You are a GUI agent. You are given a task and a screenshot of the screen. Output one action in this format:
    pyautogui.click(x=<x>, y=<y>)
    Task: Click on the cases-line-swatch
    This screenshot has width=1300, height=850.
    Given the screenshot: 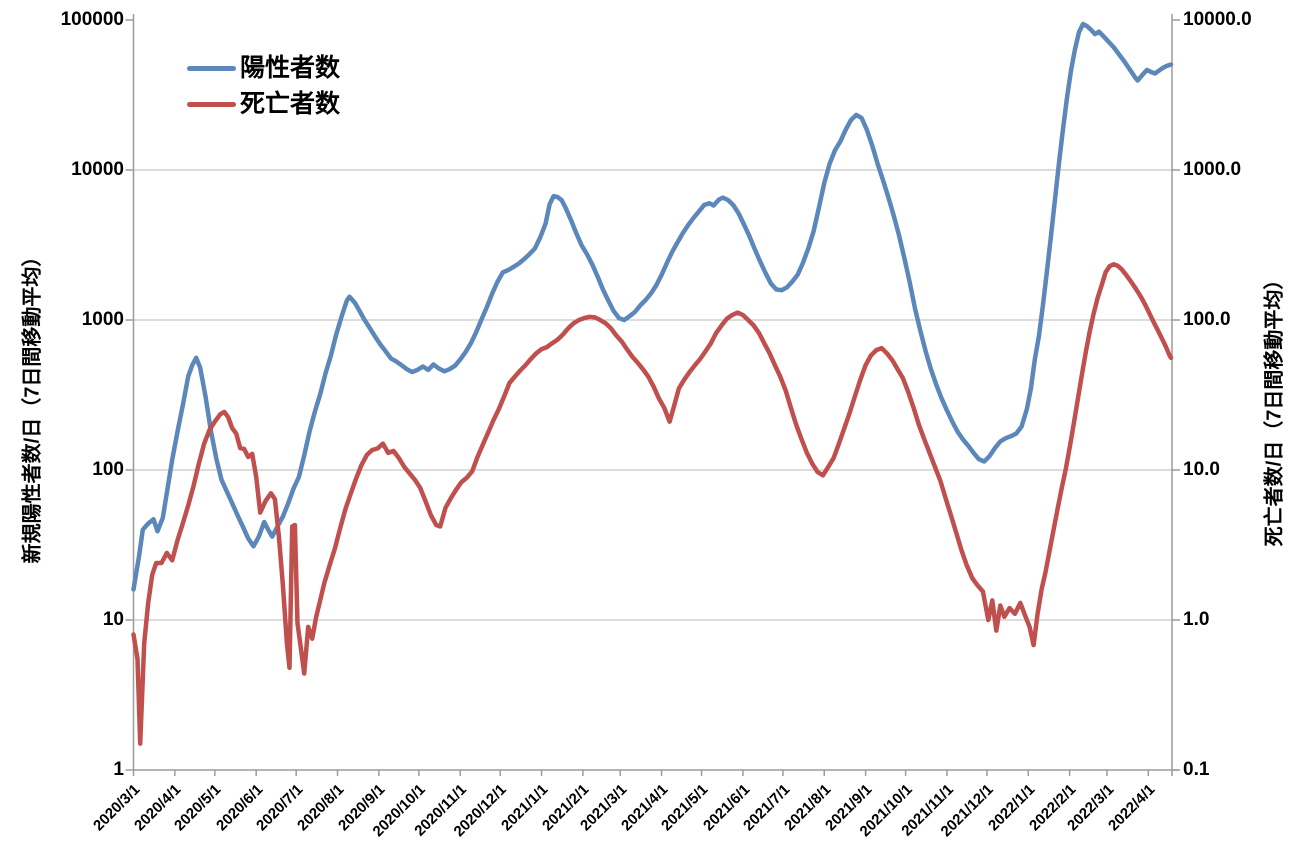 What is the action you would take?
    pyautogui.click(x=211, y=68)
    